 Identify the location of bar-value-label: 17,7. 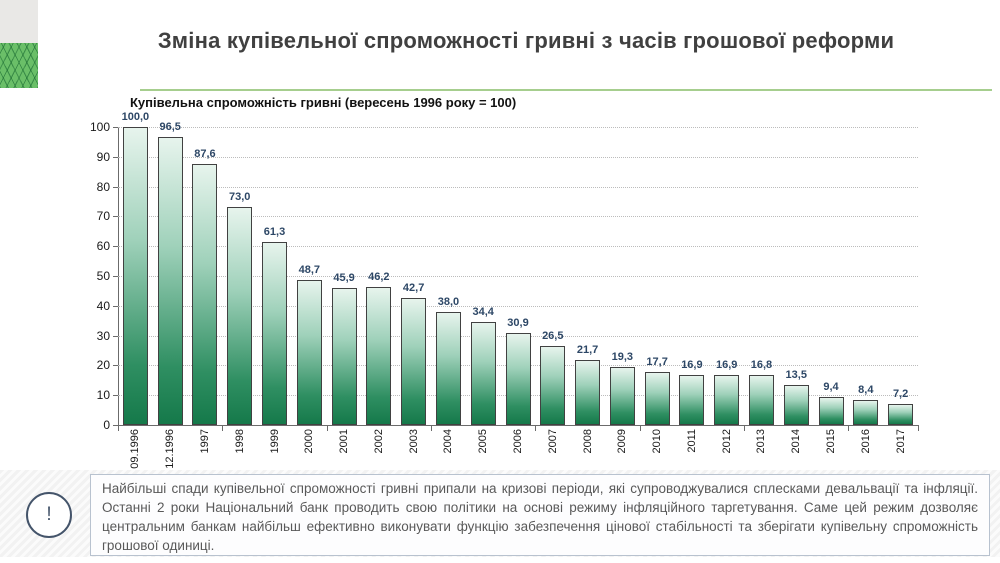
(657, 362).